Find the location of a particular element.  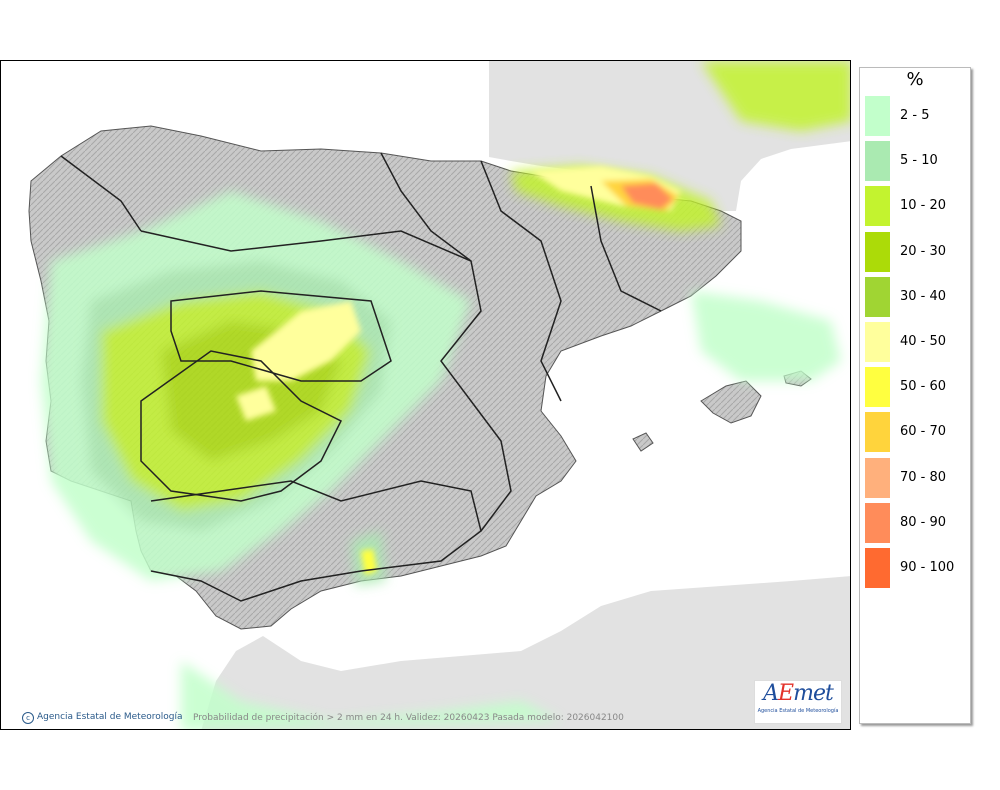

legend-label: 50 - 60 is located at coordinates (923, 387).